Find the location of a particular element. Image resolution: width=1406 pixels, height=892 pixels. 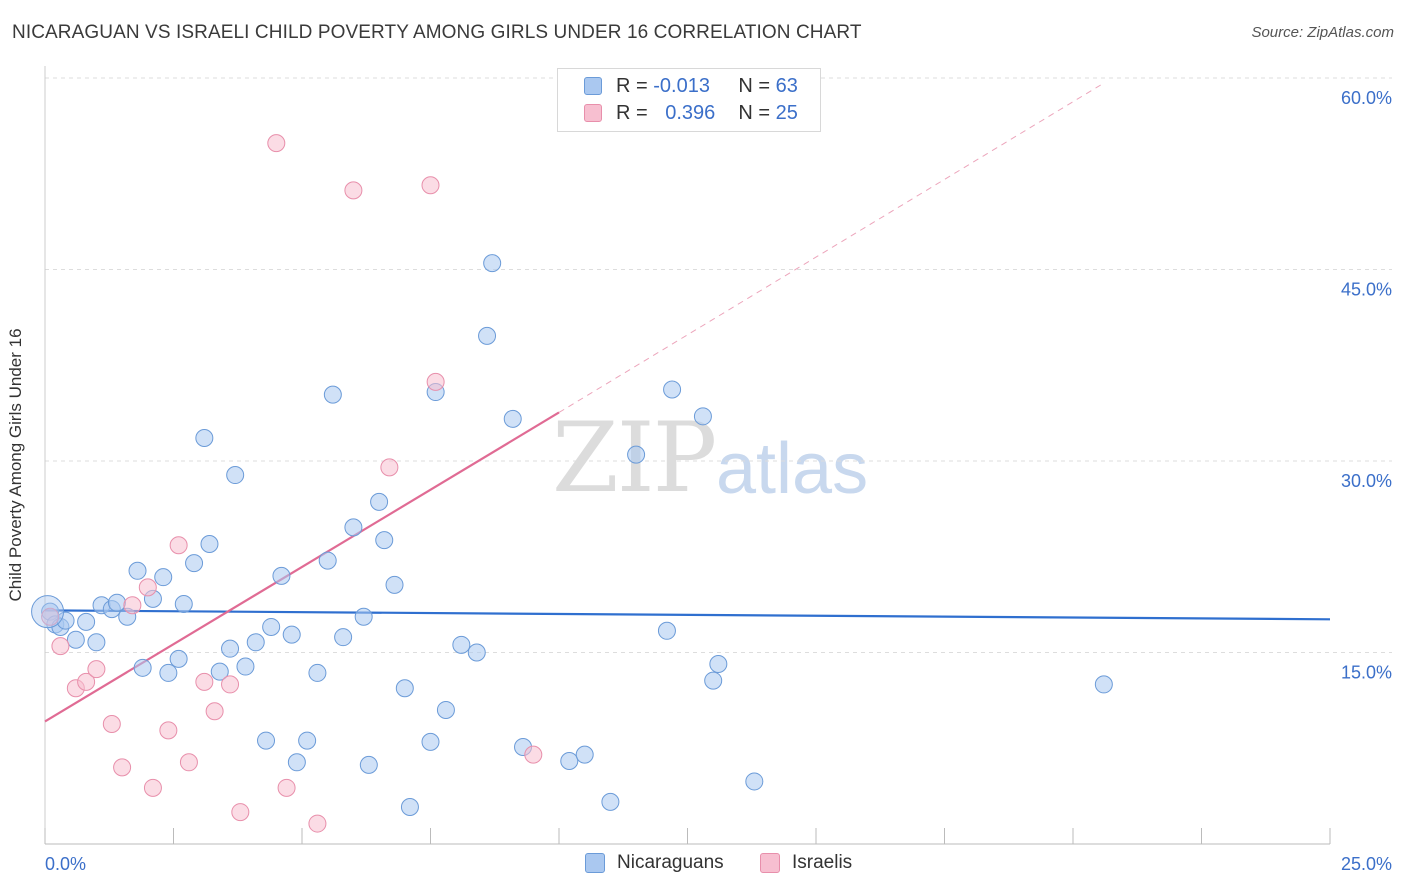

legend-swatch-blue is located at coordinates (593, 86).